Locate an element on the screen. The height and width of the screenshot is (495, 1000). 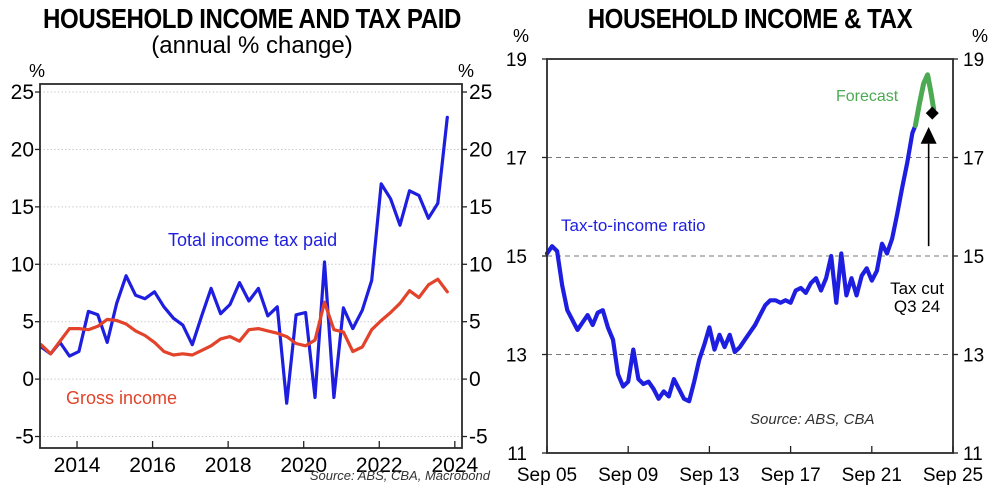
left-chart-subtitle: (annual % change) is located at coordinates (252, 45).